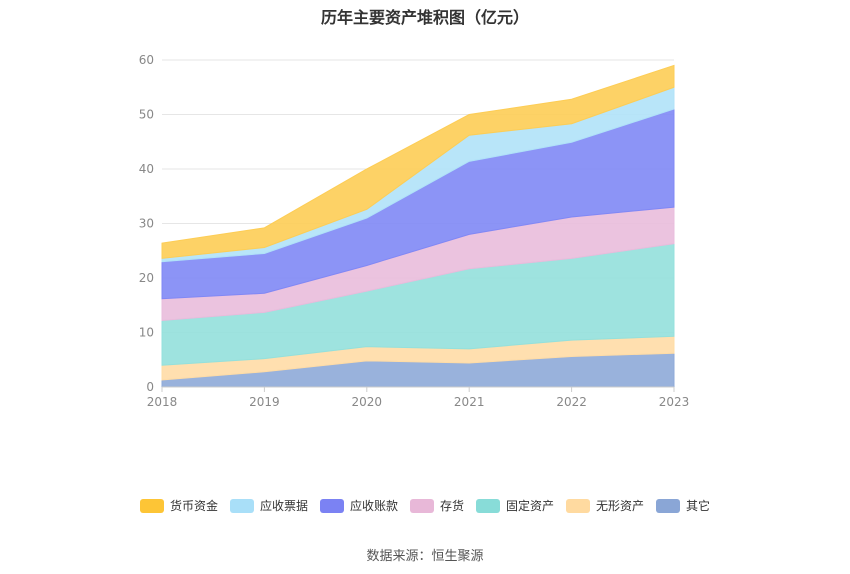 The image size is (850, 574). I want to click on x-tick-label: 2022, so click(571, 402).